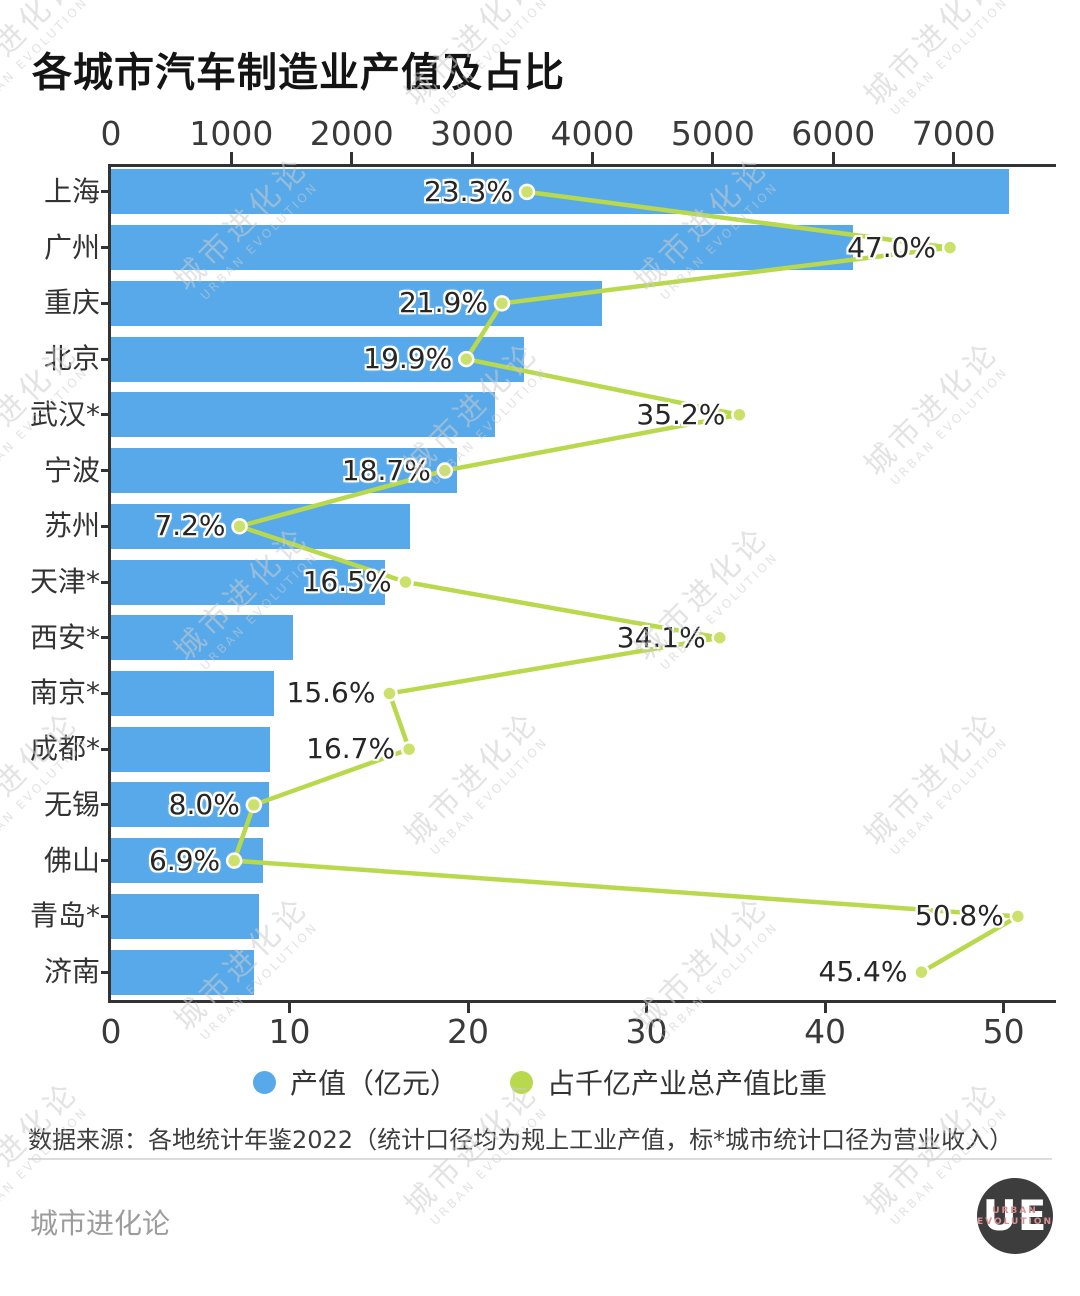 This screenshot has height=1296, width=1080. What do you see at coordinates (100, 1223) in the screenshot?
I see `footer-brand: 城市进化论` at bounding box center [100, 1223].